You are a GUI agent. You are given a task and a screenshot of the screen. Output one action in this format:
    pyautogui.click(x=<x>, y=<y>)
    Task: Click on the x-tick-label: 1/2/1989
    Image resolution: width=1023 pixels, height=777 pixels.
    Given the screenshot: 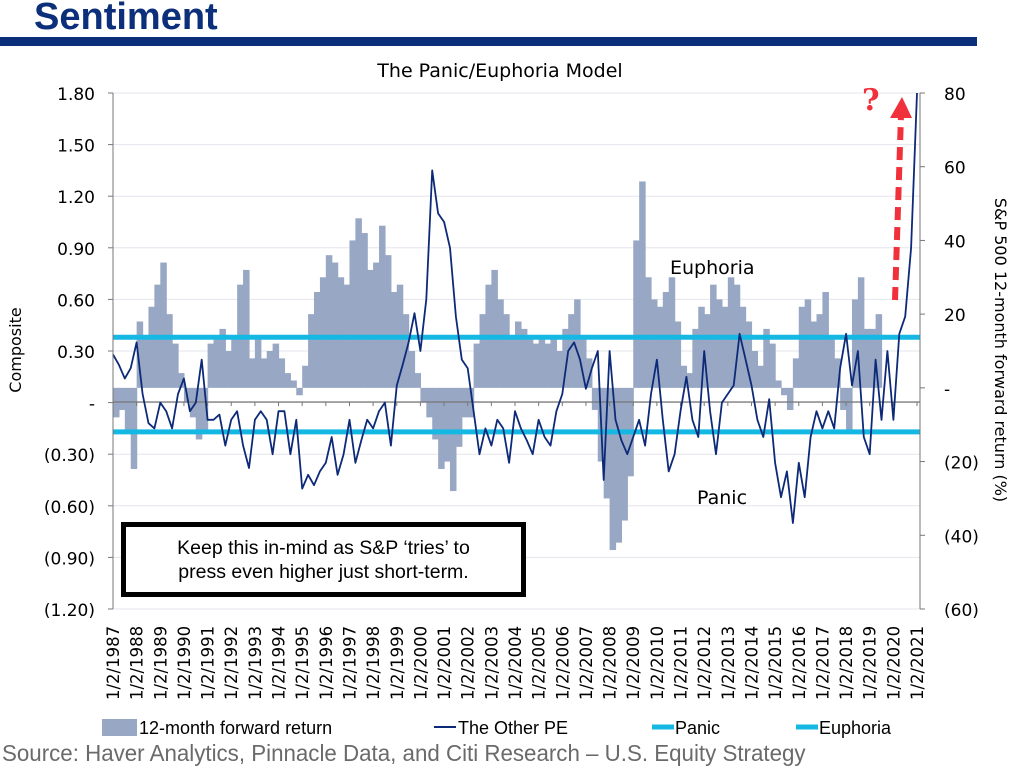 What is the action you would take?
    pyautogui.click(x=160, y=663)
    